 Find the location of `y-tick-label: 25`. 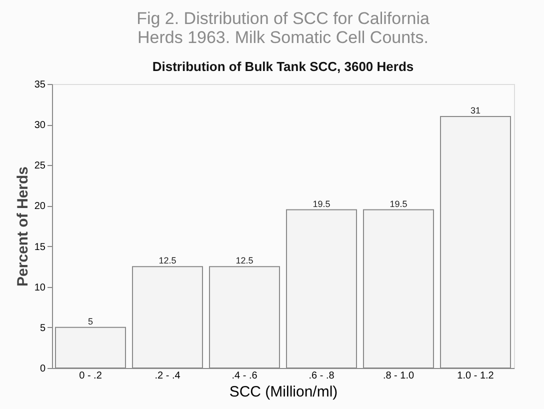

y-tick-label: 25 is located at coordinates (40, 166).